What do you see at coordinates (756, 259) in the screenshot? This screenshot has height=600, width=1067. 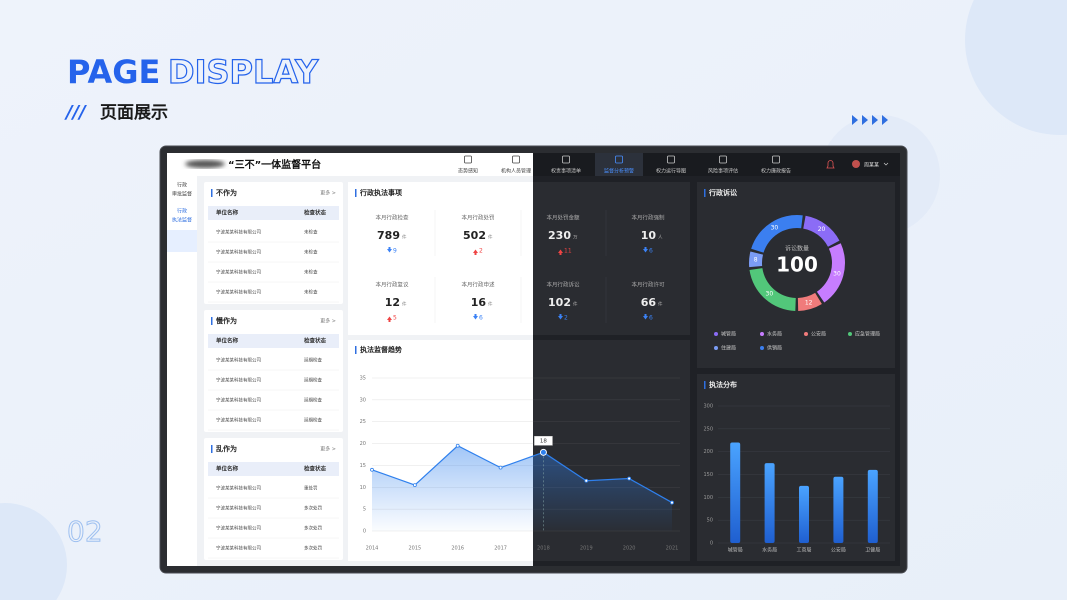 I see `donut-segment` at bounding box center [756, 259].